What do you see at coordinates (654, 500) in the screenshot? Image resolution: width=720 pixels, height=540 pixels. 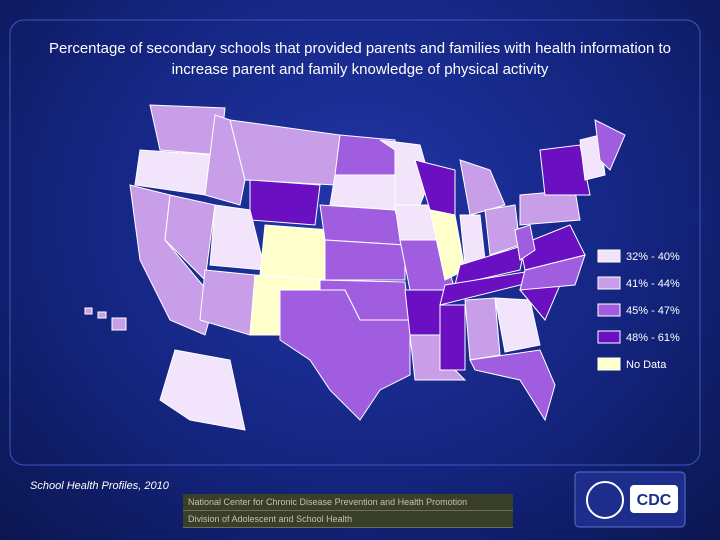 I see `logo-text: CDC` at bounding box center [654, 500].